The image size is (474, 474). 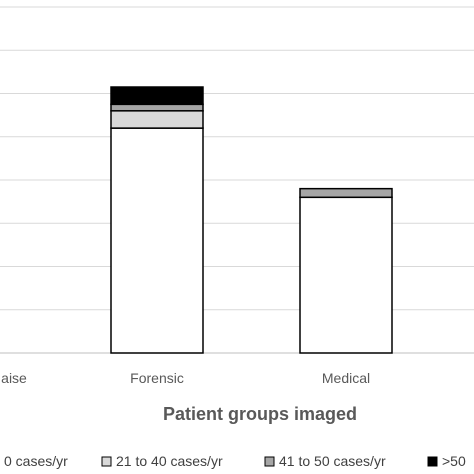 I want to click on bar-segment-medical-s0, so click(x=346, y=275).